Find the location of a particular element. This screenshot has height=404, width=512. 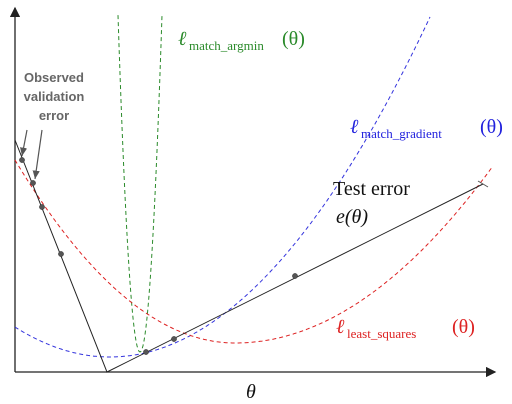

test-error-label: e(θ) is located at coordinates (352, 217).